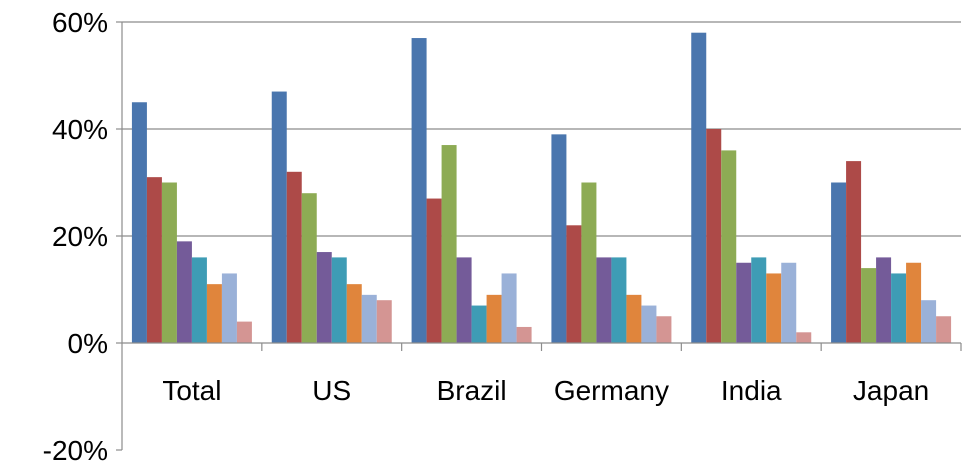  What do you see at coordinates (751, 390) in the screenshot?
I see `category-label: India` at bounding box center [751, 390].